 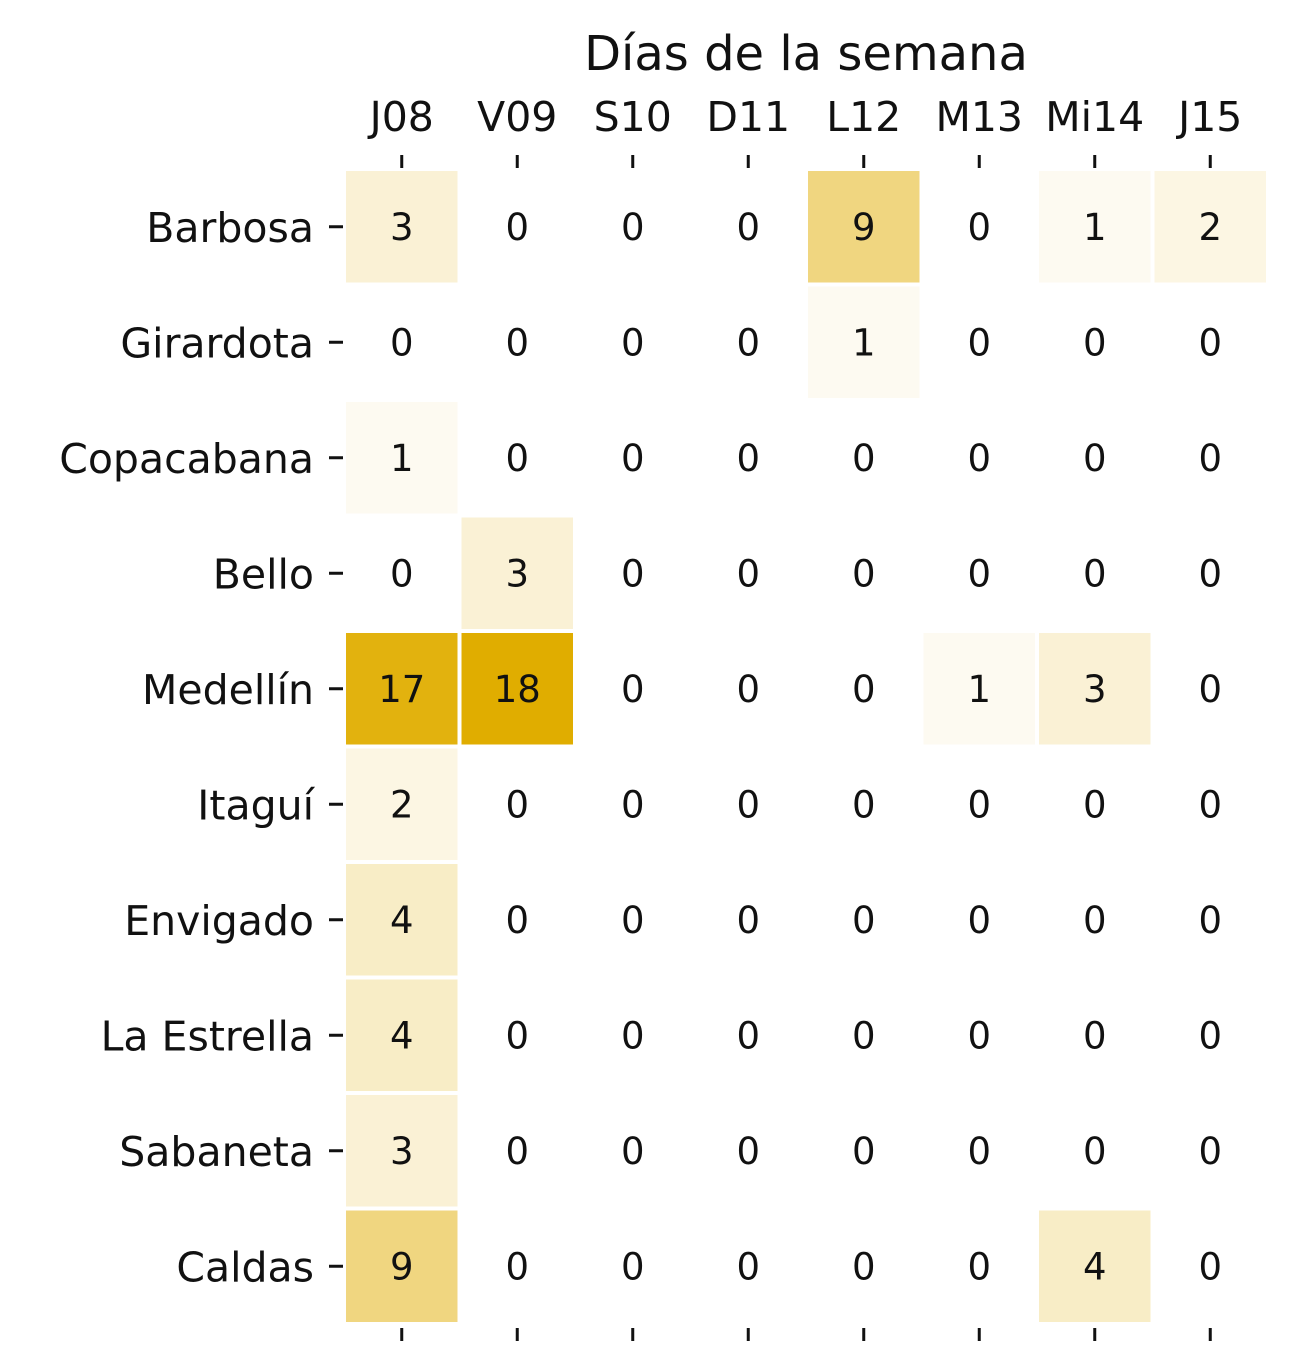 I want to click on cell-value-label: 17, so click(x=401, y=689).